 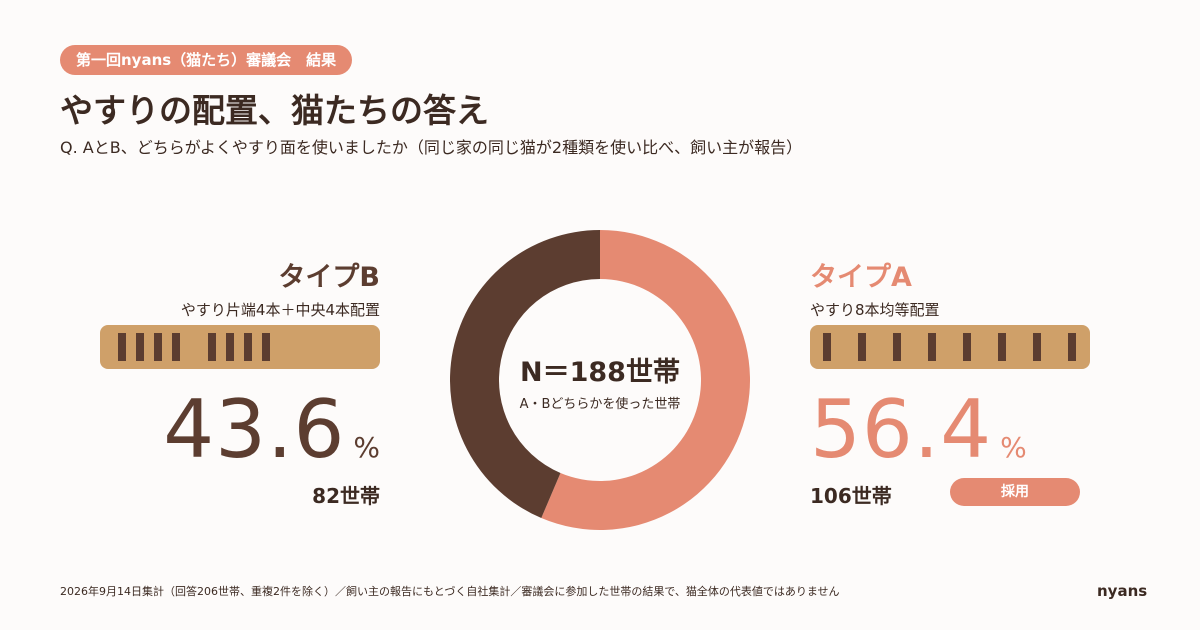 I want to click on type-a-description: やすり8本均等配置, so click(x=875, y=310).